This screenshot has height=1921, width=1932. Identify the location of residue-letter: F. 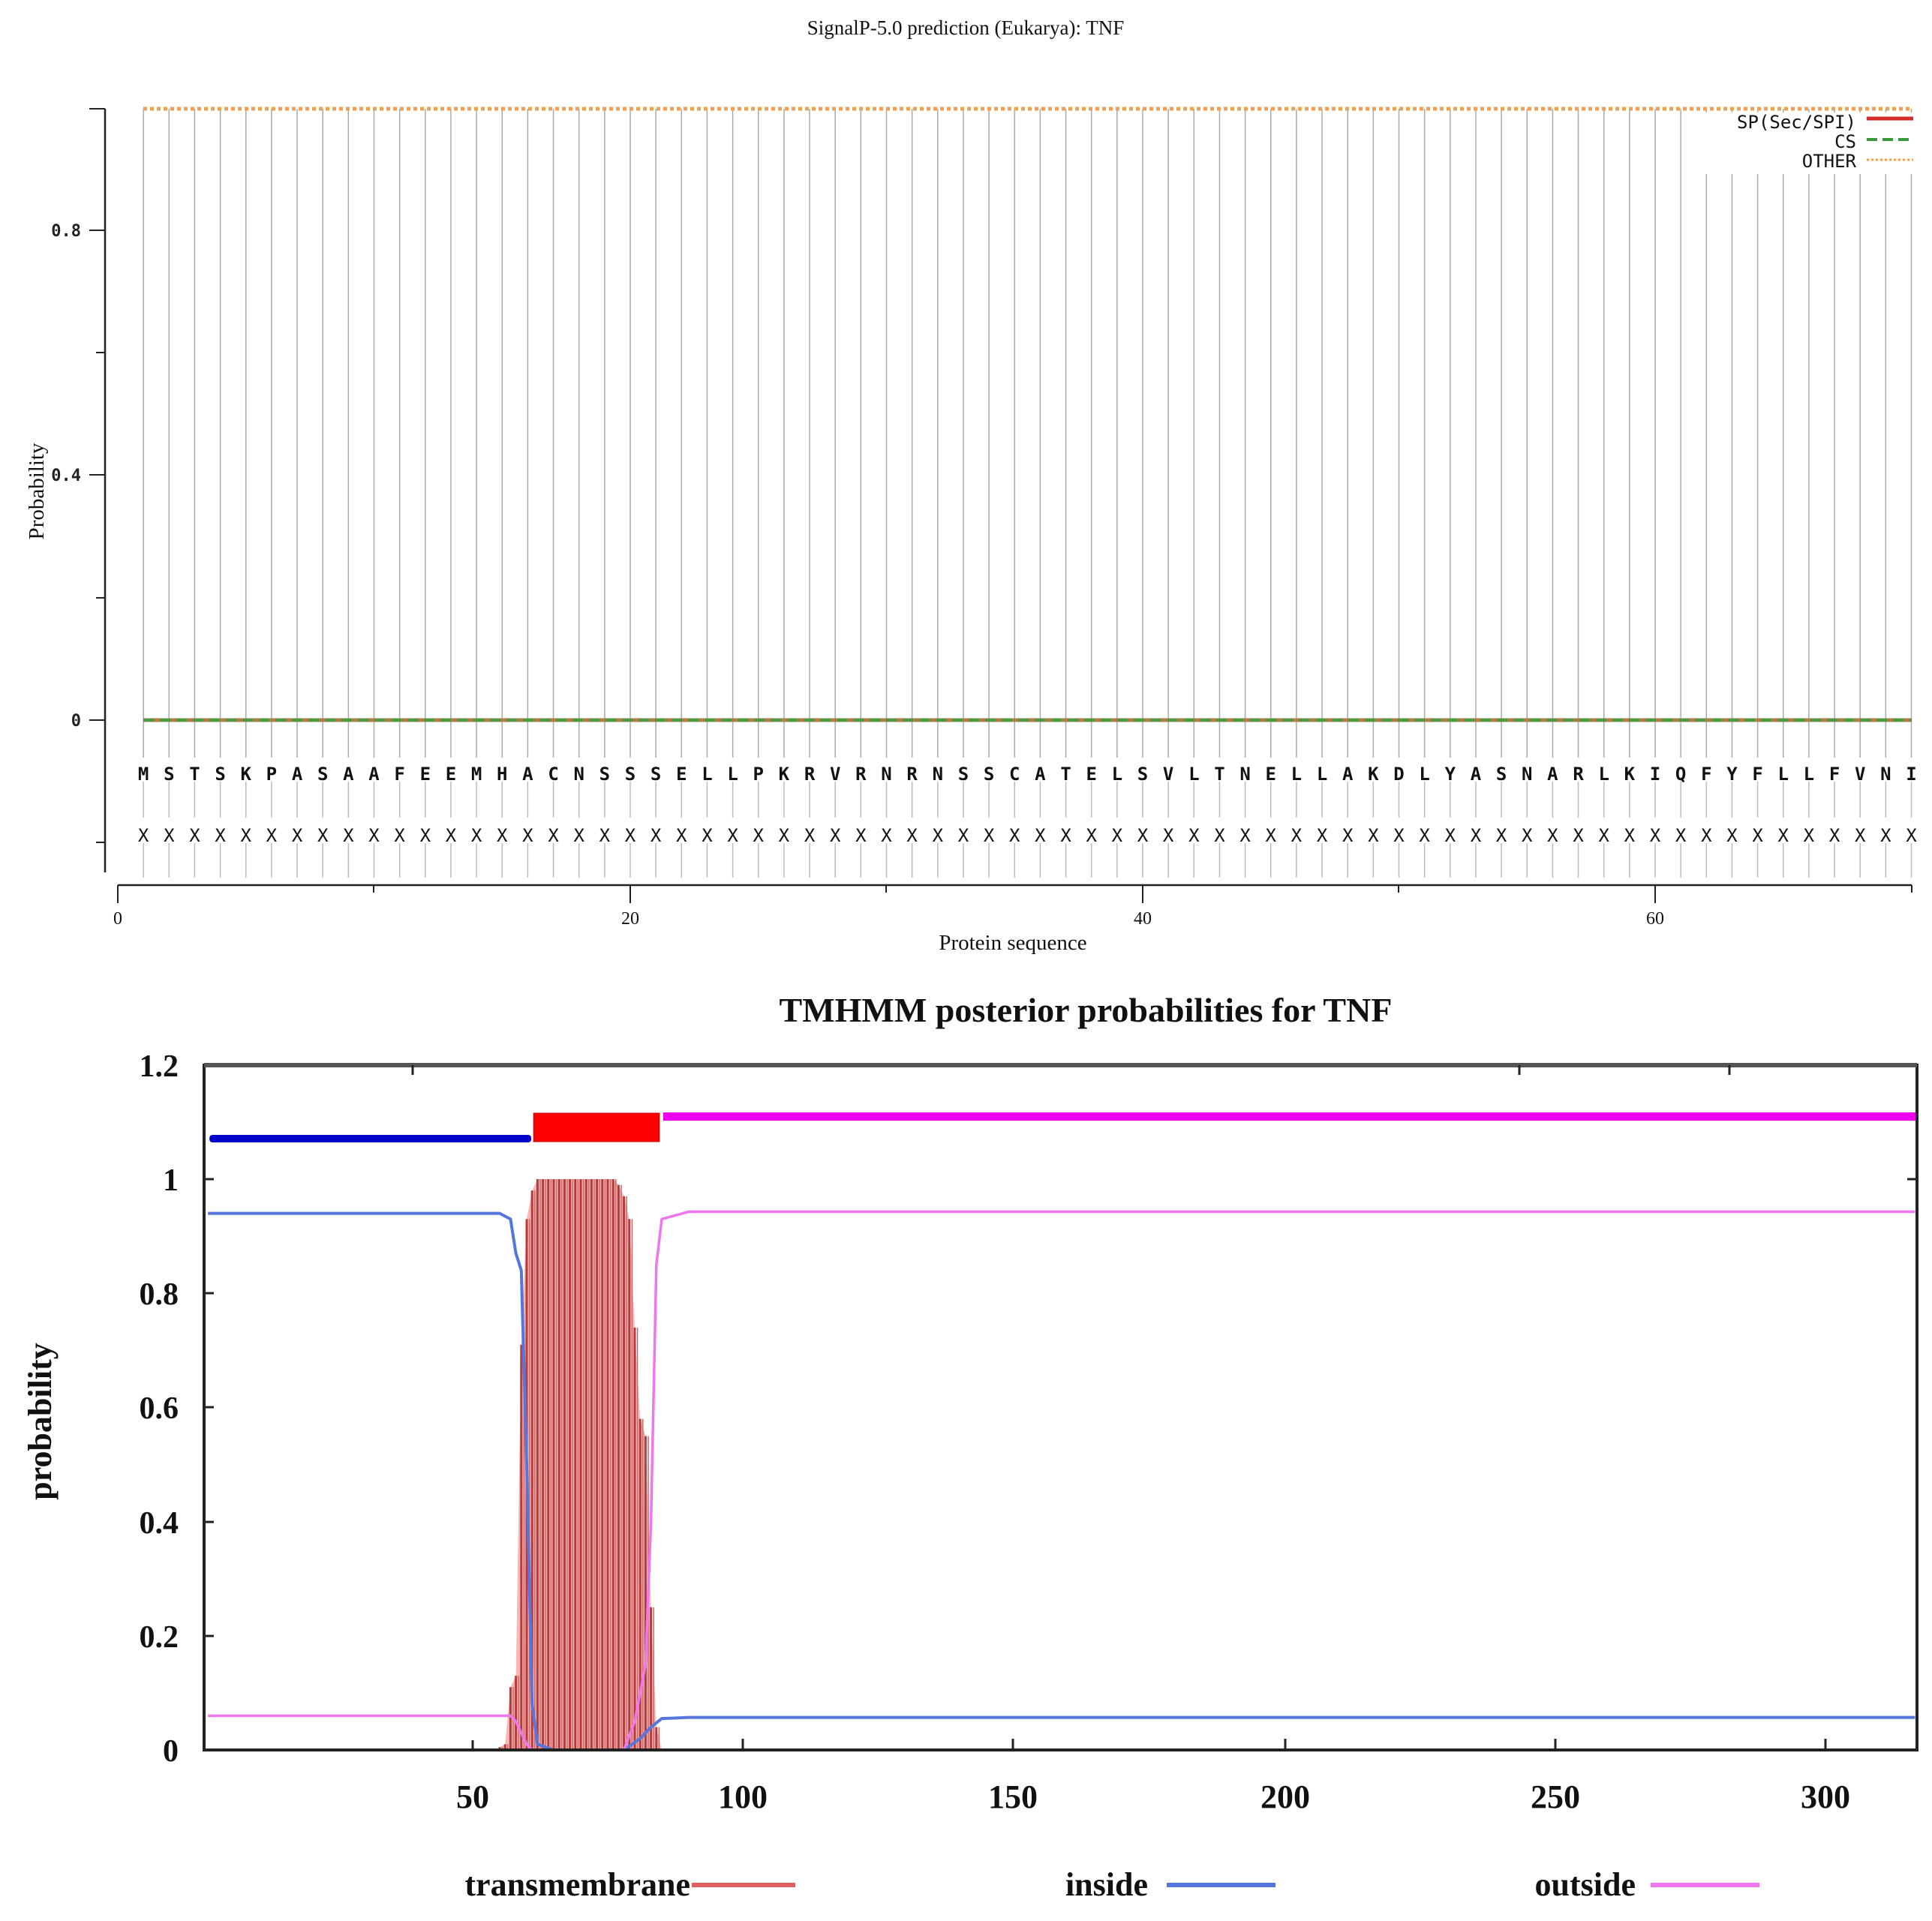
(1834, 774).